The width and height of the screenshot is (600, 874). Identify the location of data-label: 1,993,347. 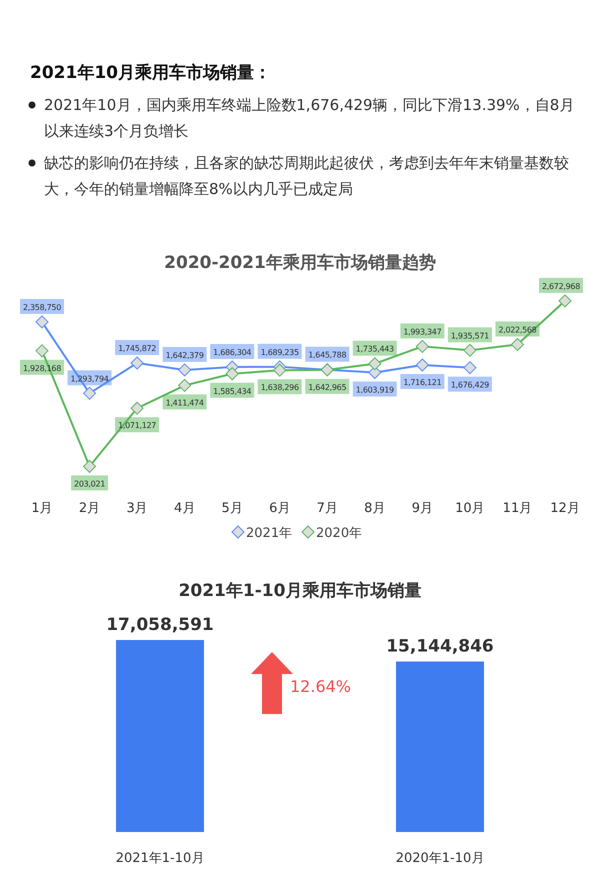
(422, 331).